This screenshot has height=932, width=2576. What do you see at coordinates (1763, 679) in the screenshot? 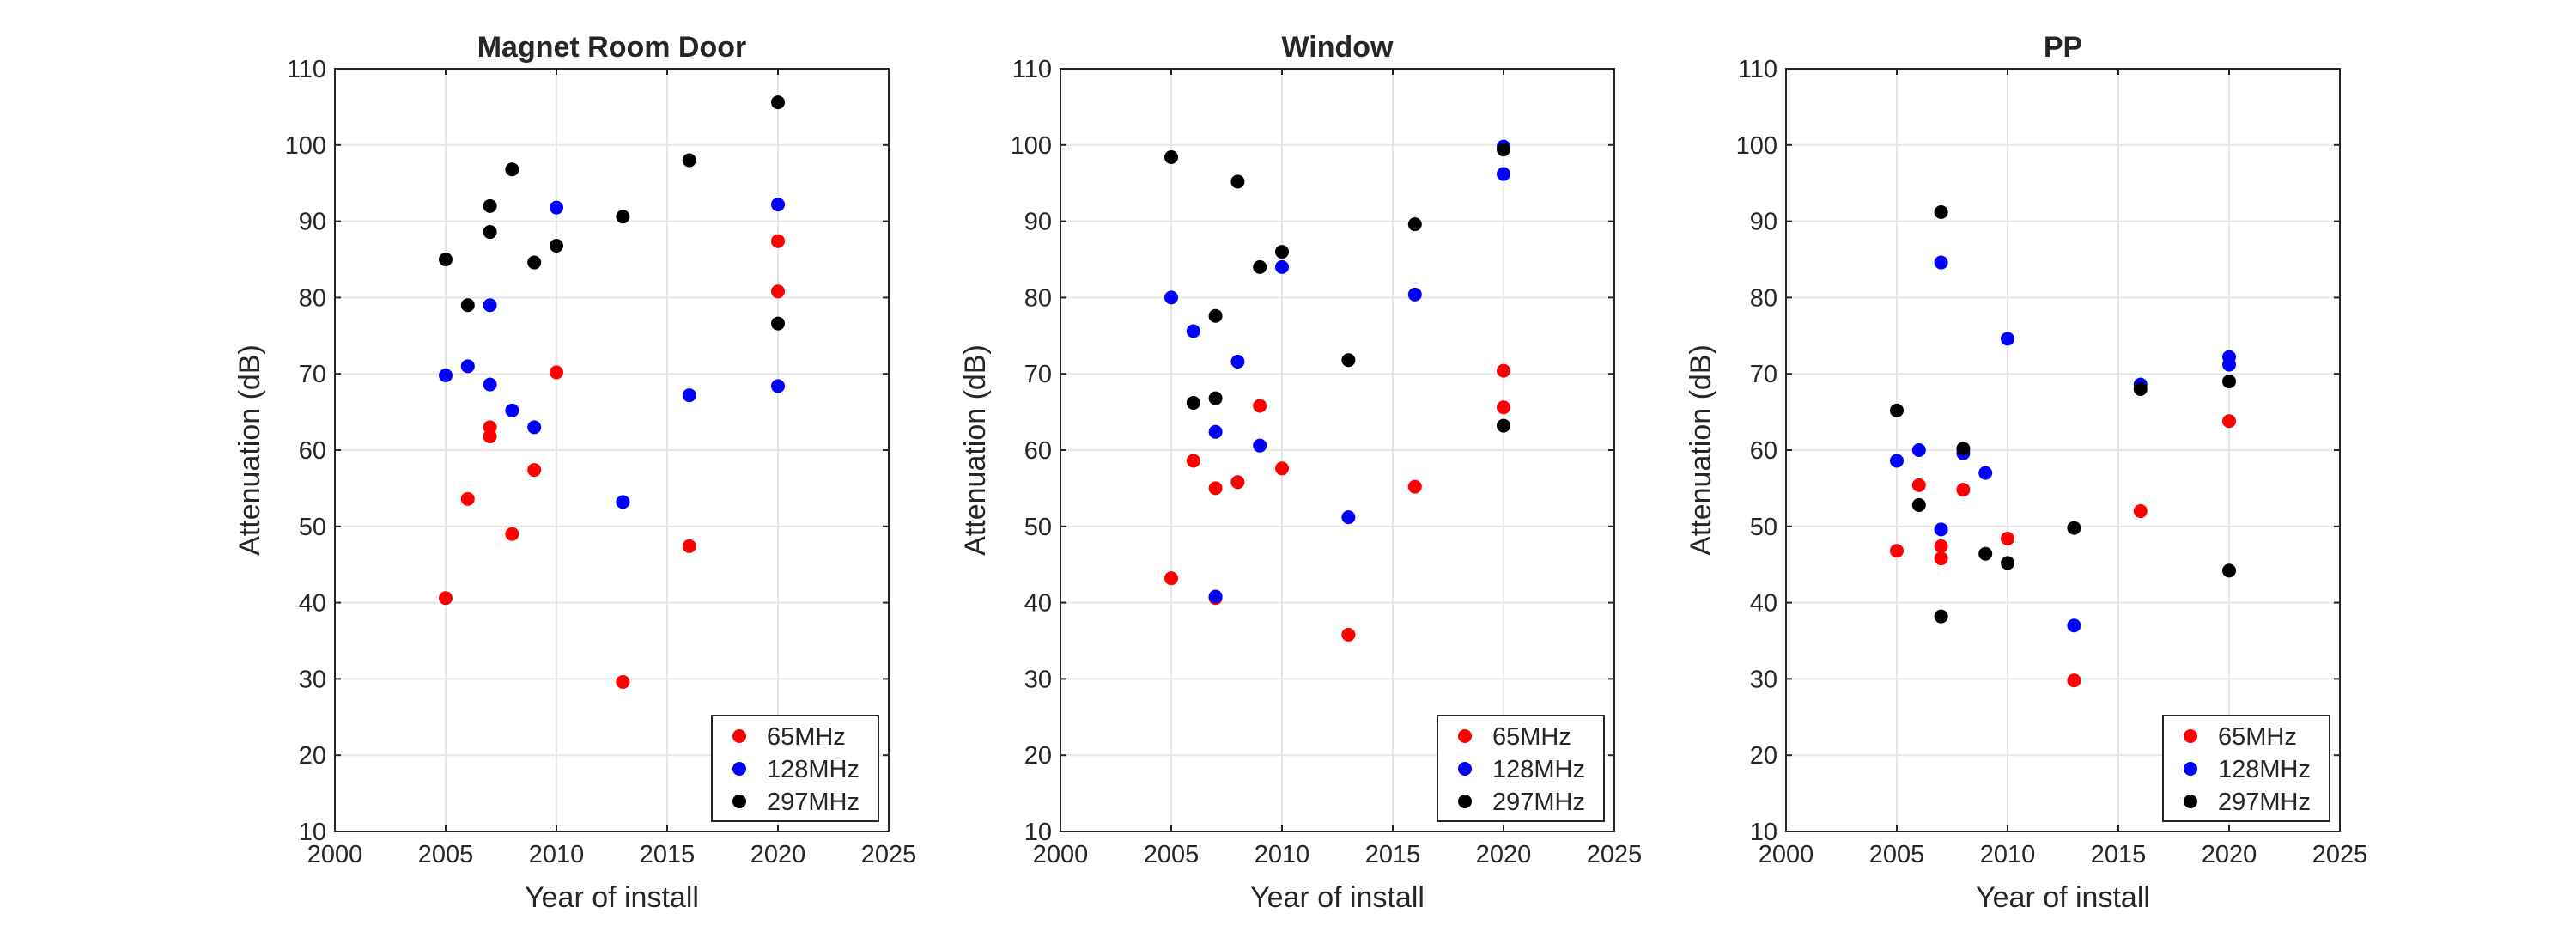
I see `y-tick-label: 30` at bounding box center [1763, 679].